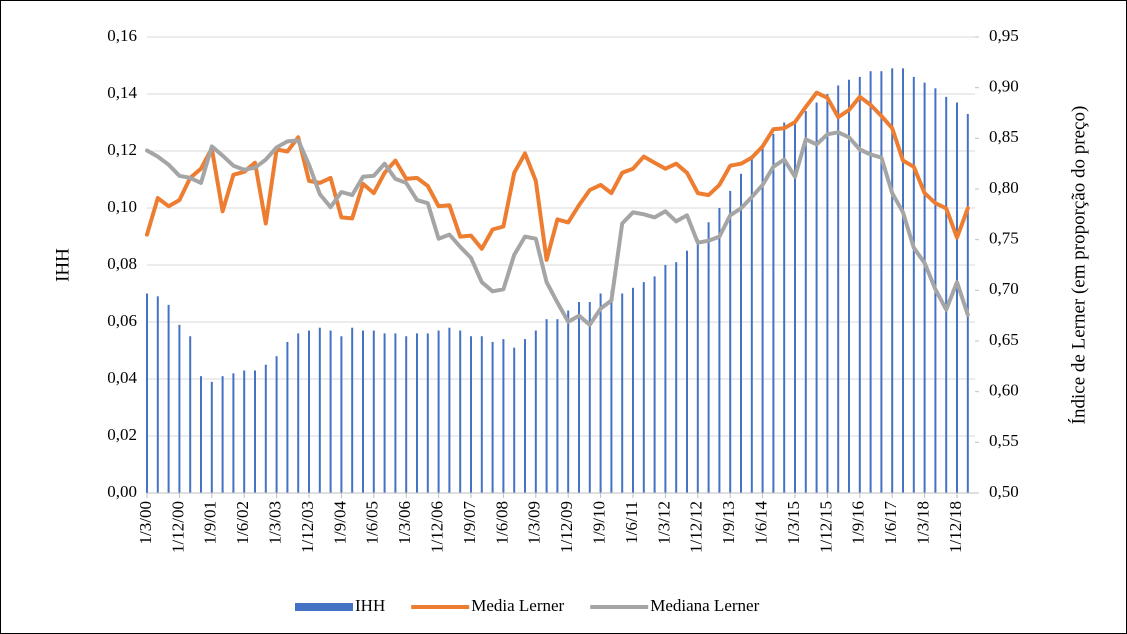  What do you see at coordinates (1004, 136) in the screenshot?
I see `y2-tick-label: 0,85` at bounding box center [1004, 136].